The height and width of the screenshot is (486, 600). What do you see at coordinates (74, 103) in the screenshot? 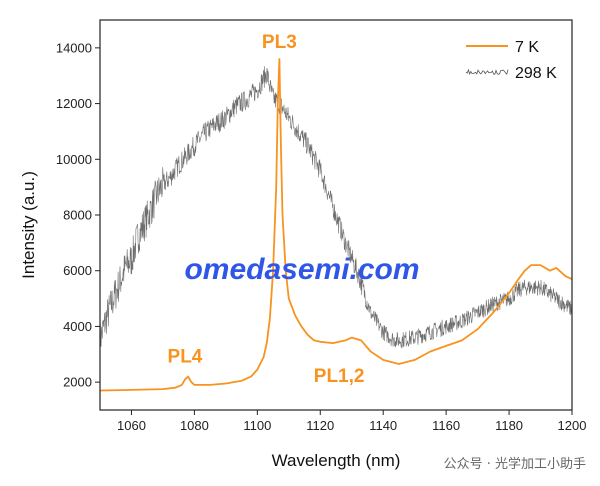
I see `y-tick-label-5: 12000` at bounding box center [74, 103].